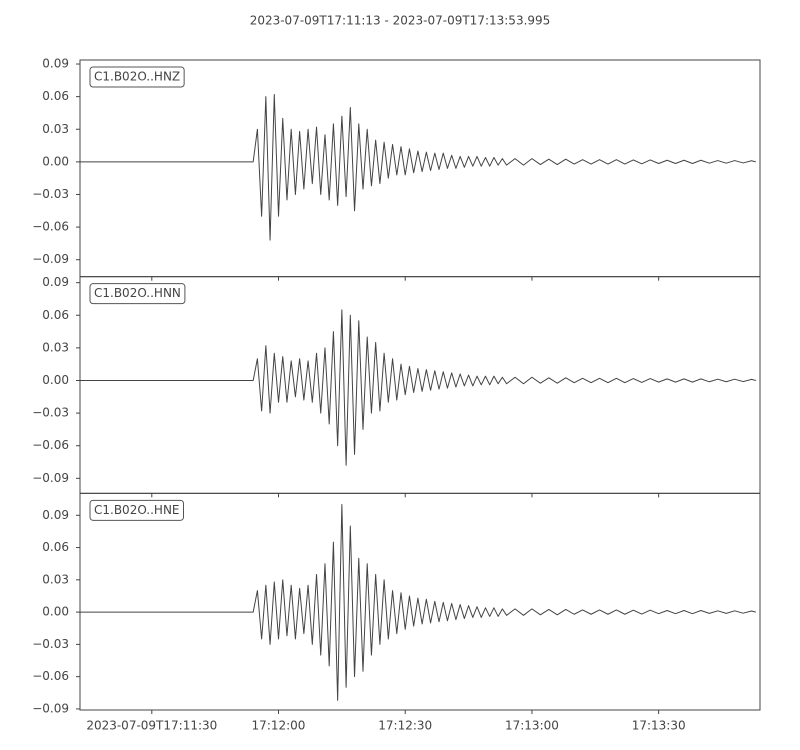 This screenshot has width=800, height=750. I want to click on x-tick-label: 17:12:00, so click(279, 726).